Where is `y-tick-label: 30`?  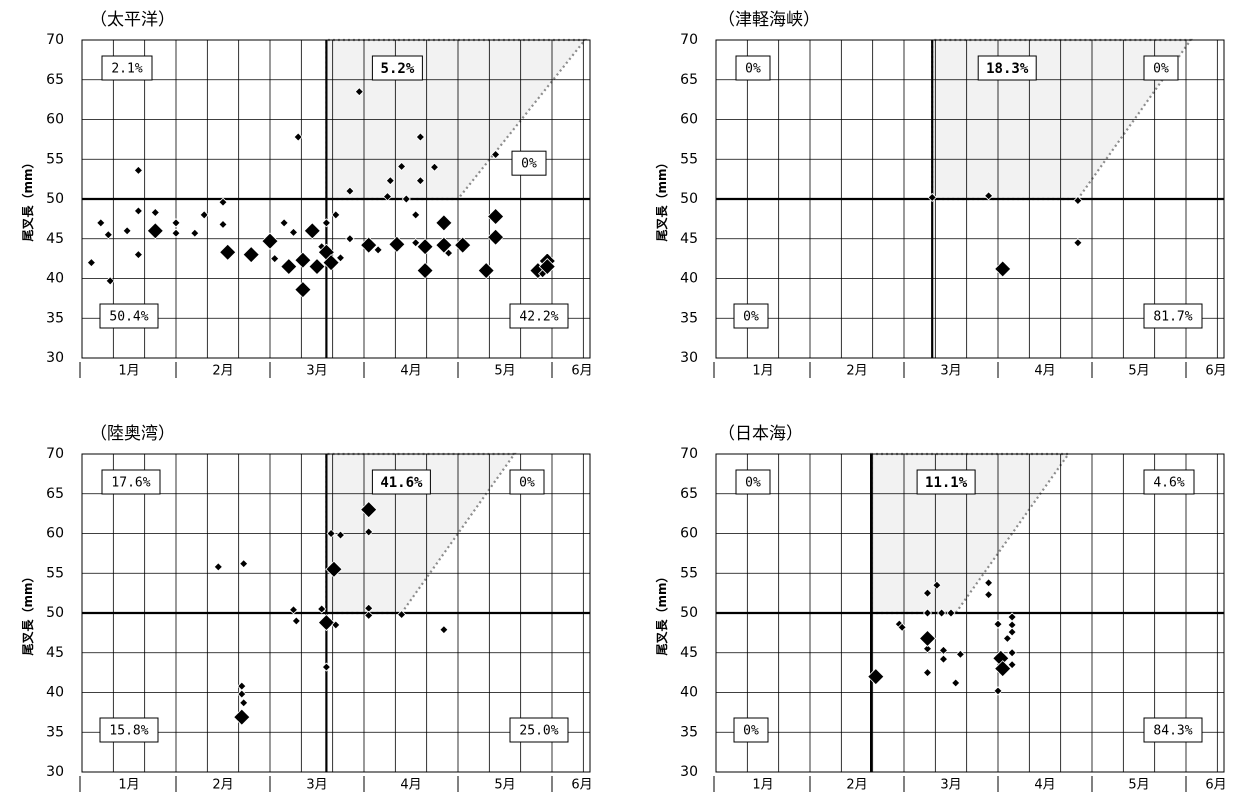
y-tick-label: 30 is located at coordinates (55, 772).